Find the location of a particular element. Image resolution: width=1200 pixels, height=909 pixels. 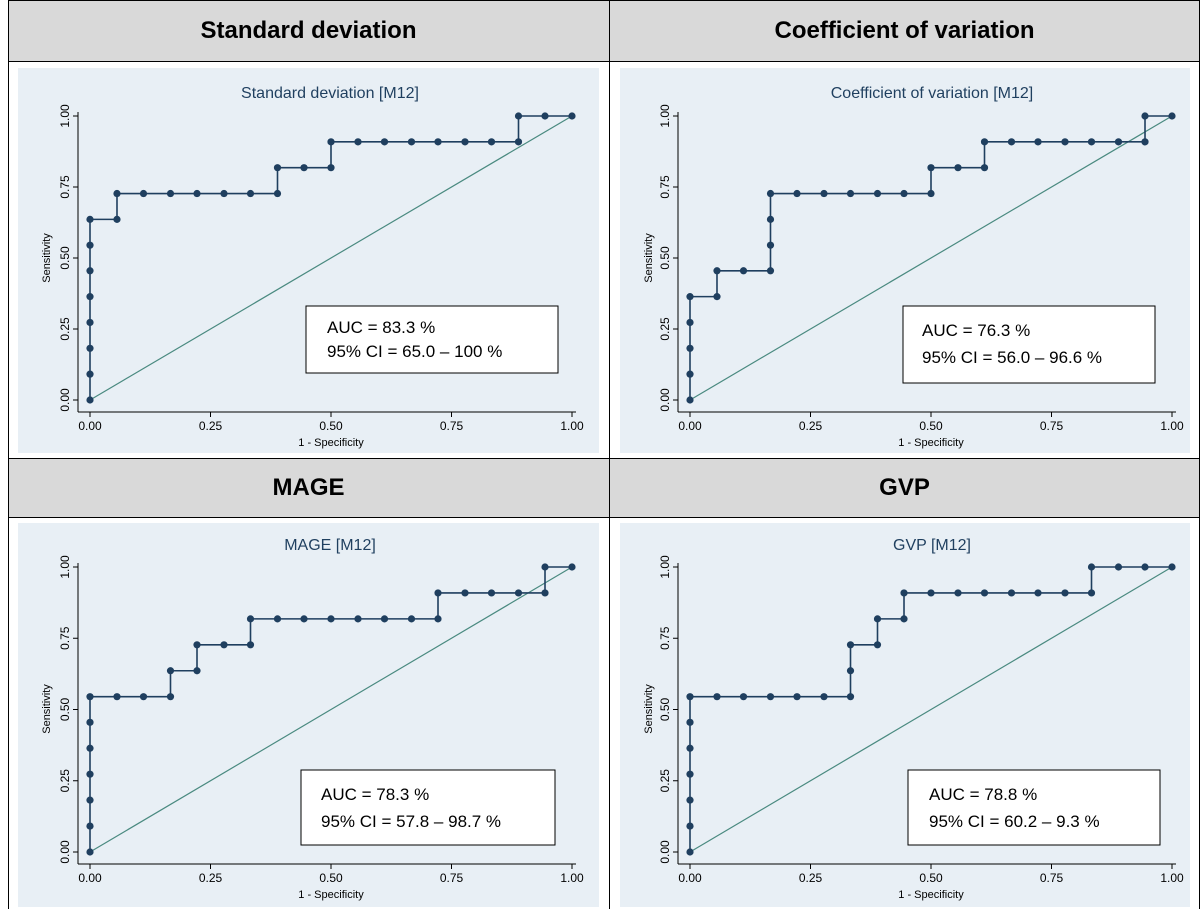

x-tick-label: 0.25 is located at coordinates (811, 426).